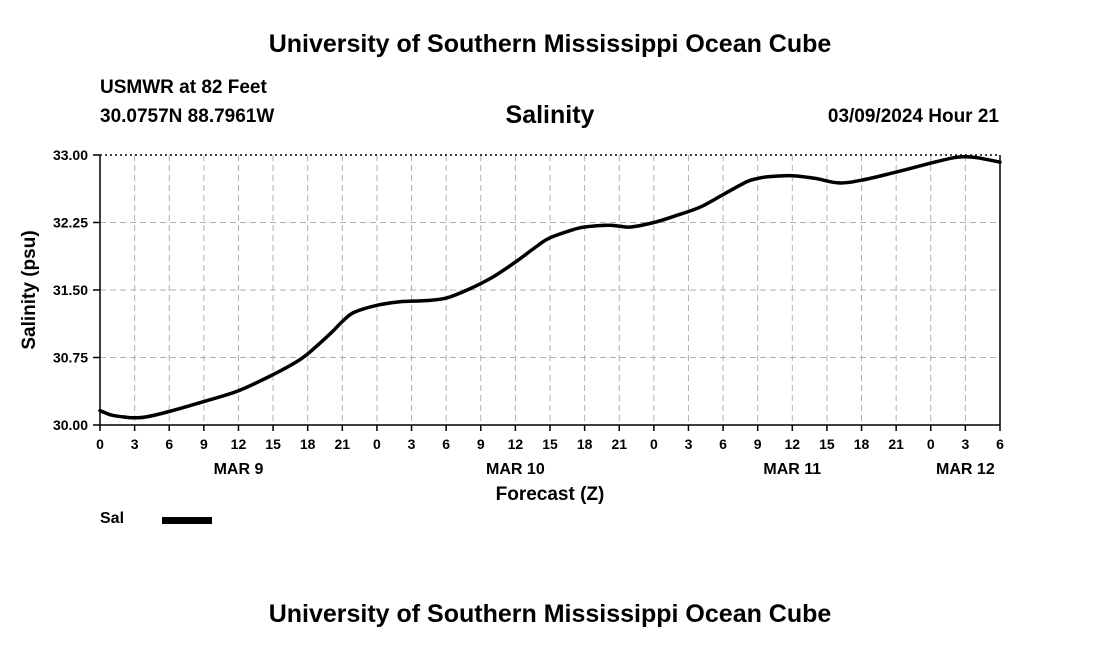 Image resolution: width=1100 pixels, height=650 pixels. What do you see at coordinates (550, 494) in the screenshot?
I see `x-axis-title: Forecast (Z)` at bounding box center [550, 494].